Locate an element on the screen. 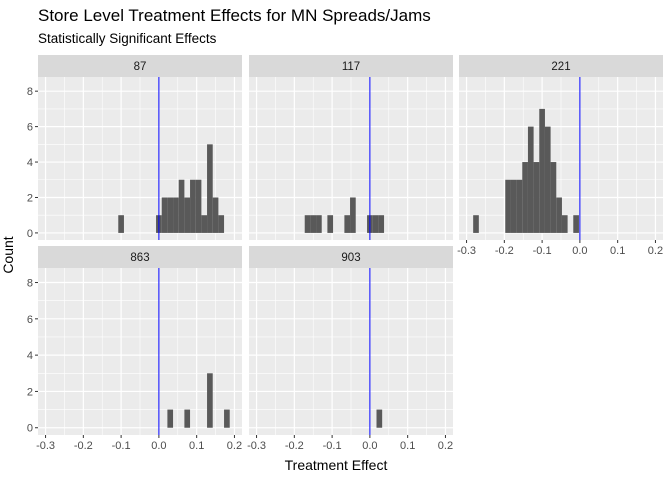  panel-863-strip-label: 863 is located at coordinates (139, 258).